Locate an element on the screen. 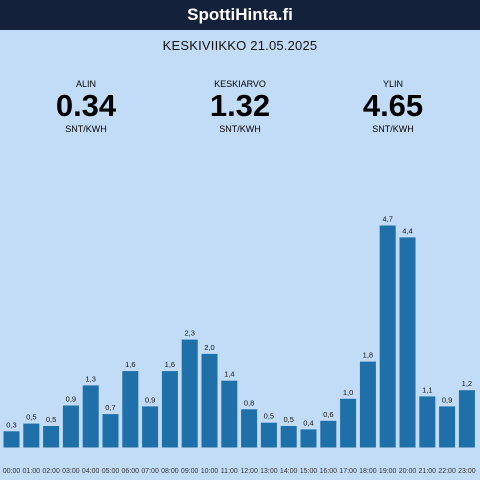 This screenshot has width=480, height=480. x-tick-label: 09:00 is located at coordinates (190, 471).